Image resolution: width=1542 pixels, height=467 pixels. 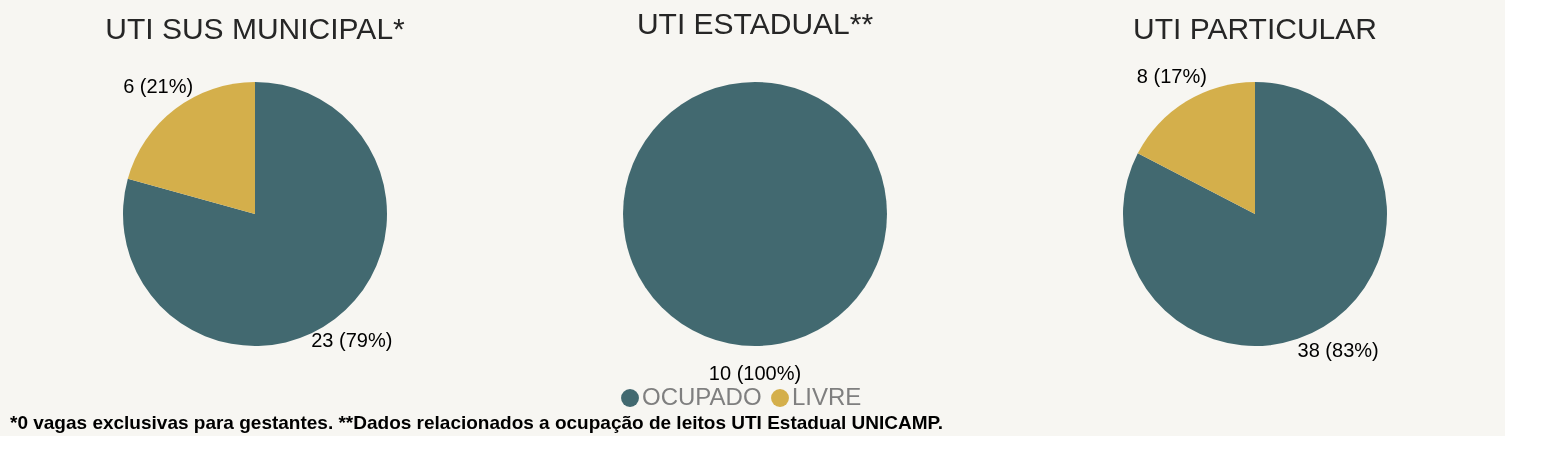 I want to click on data-label: 23 (79%), so click(x=352, y=340).